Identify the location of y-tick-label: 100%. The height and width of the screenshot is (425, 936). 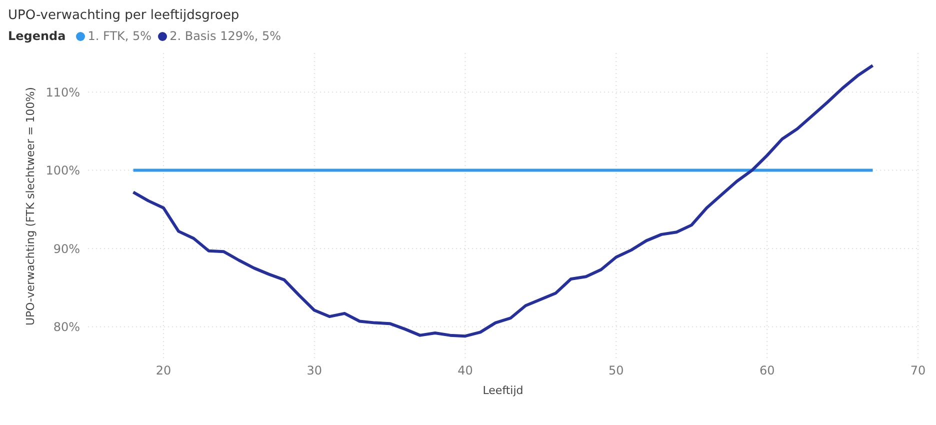
(63, 171).